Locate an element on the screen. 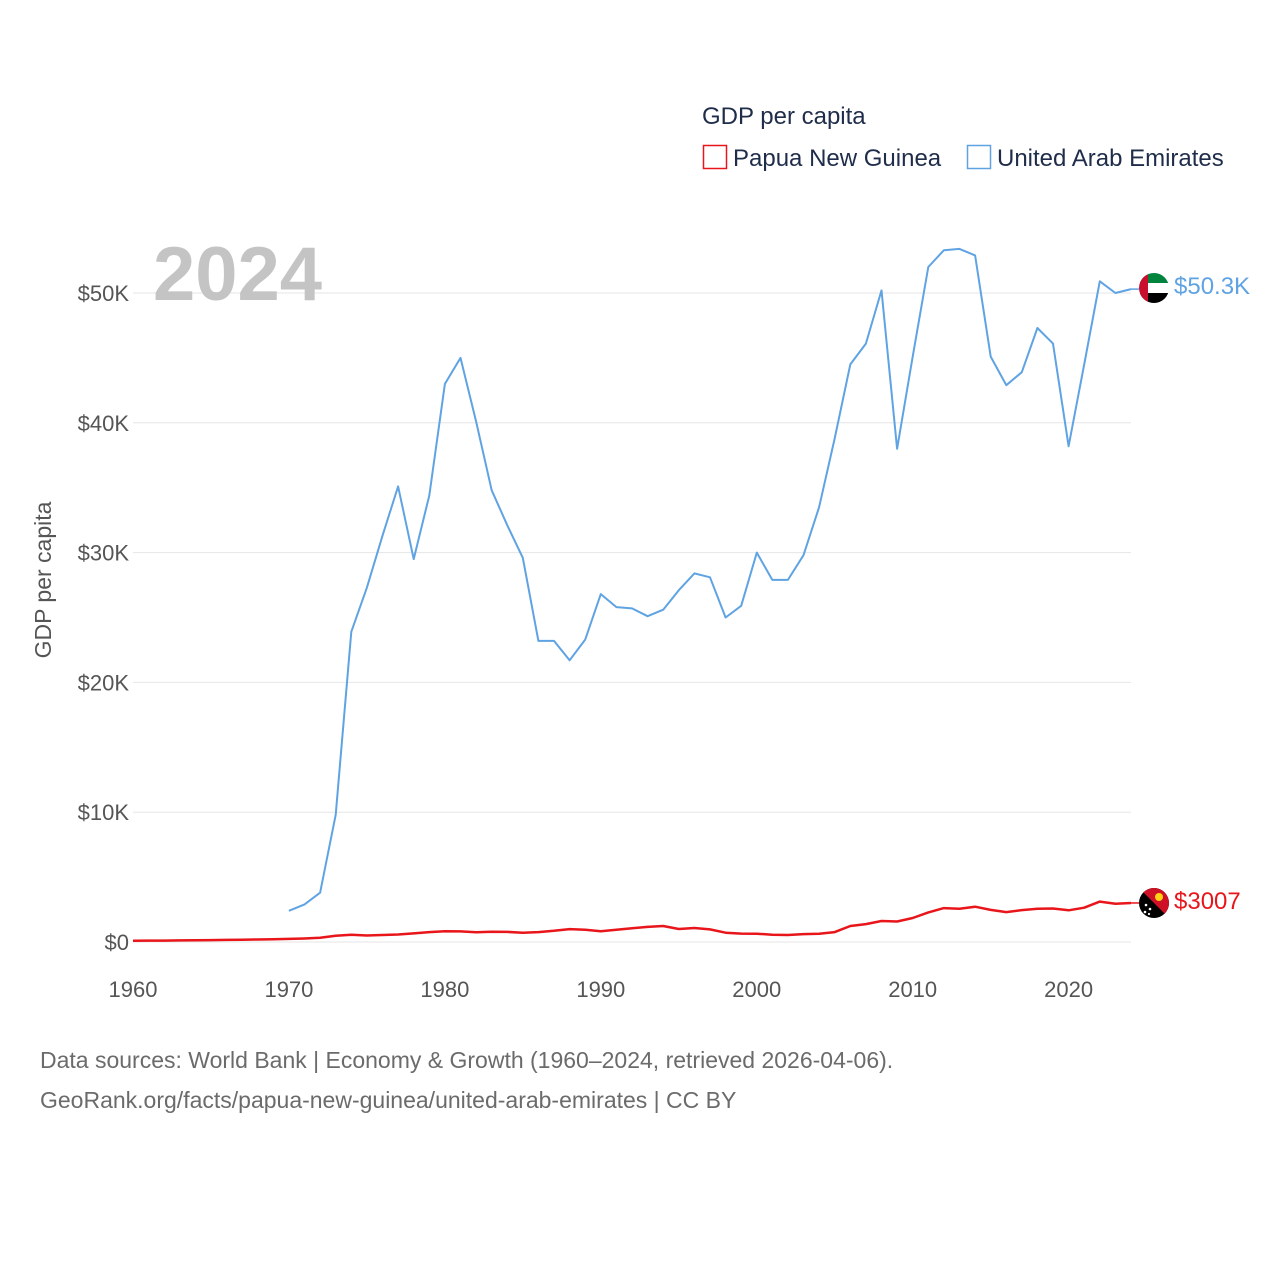 This screenshot has height=1280, width=1280. y-tick-label: $20K is located at coordinates (104, 682).